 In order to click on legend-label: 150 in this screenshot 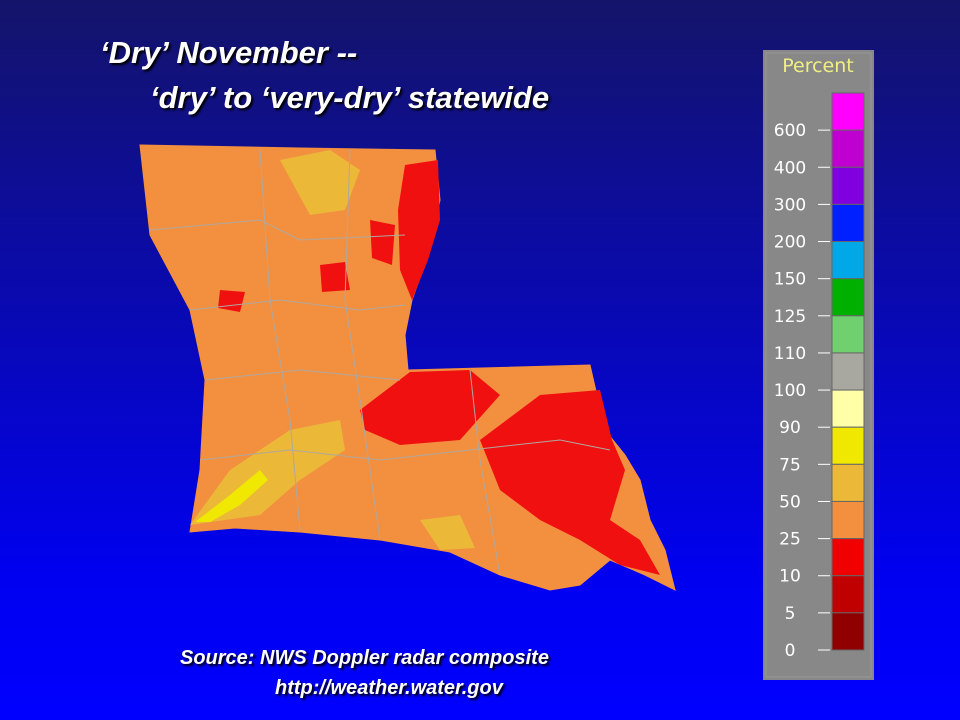, I will do `click(790, 280)`.